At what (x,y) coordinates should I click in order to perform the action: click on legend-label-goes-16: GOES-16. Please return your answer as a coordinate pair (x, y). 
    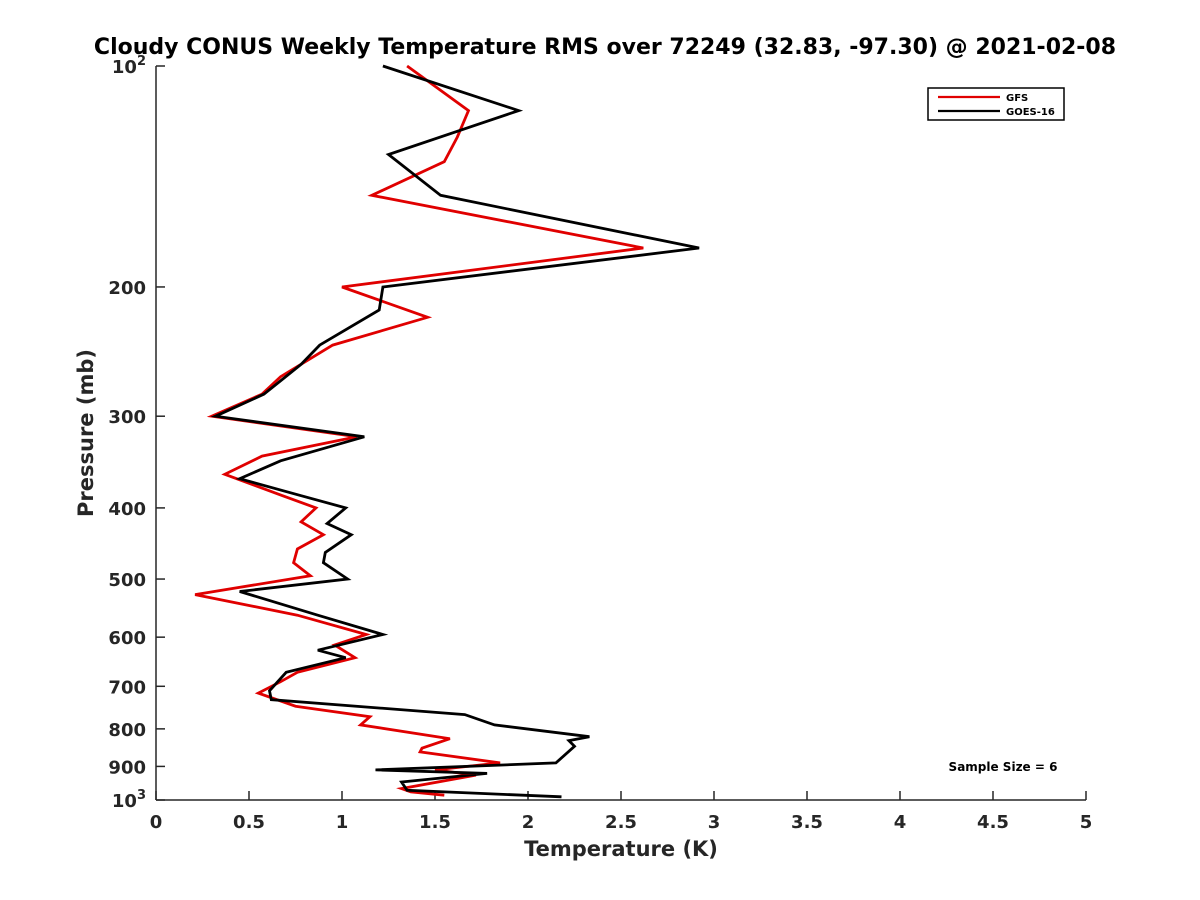
    Looking at the image, I should click on (1030, 112).